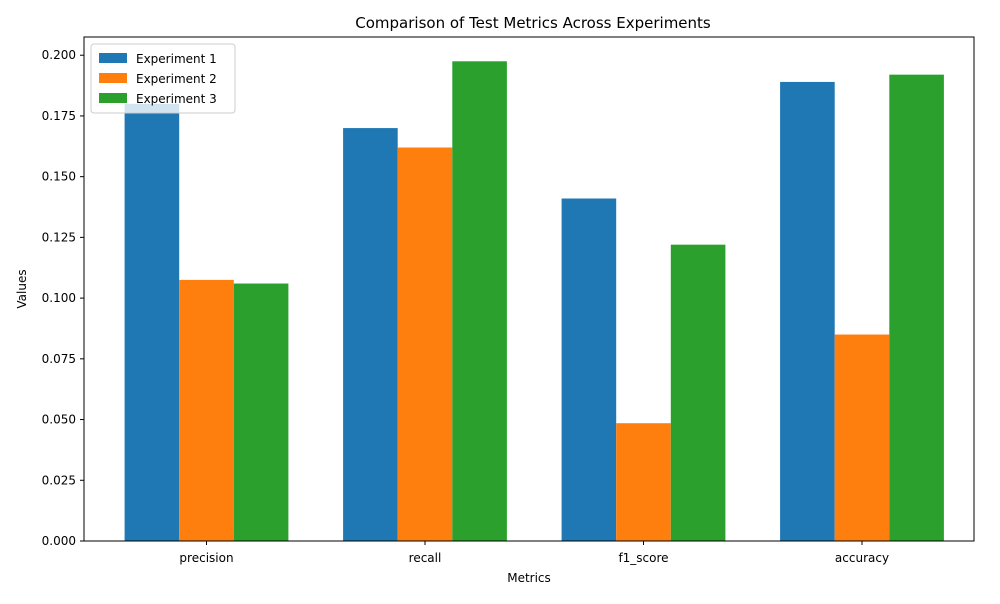 This screenshot has width=1000, height=604. I want to click on y-tick-label: 0.175, so click(59, 116).